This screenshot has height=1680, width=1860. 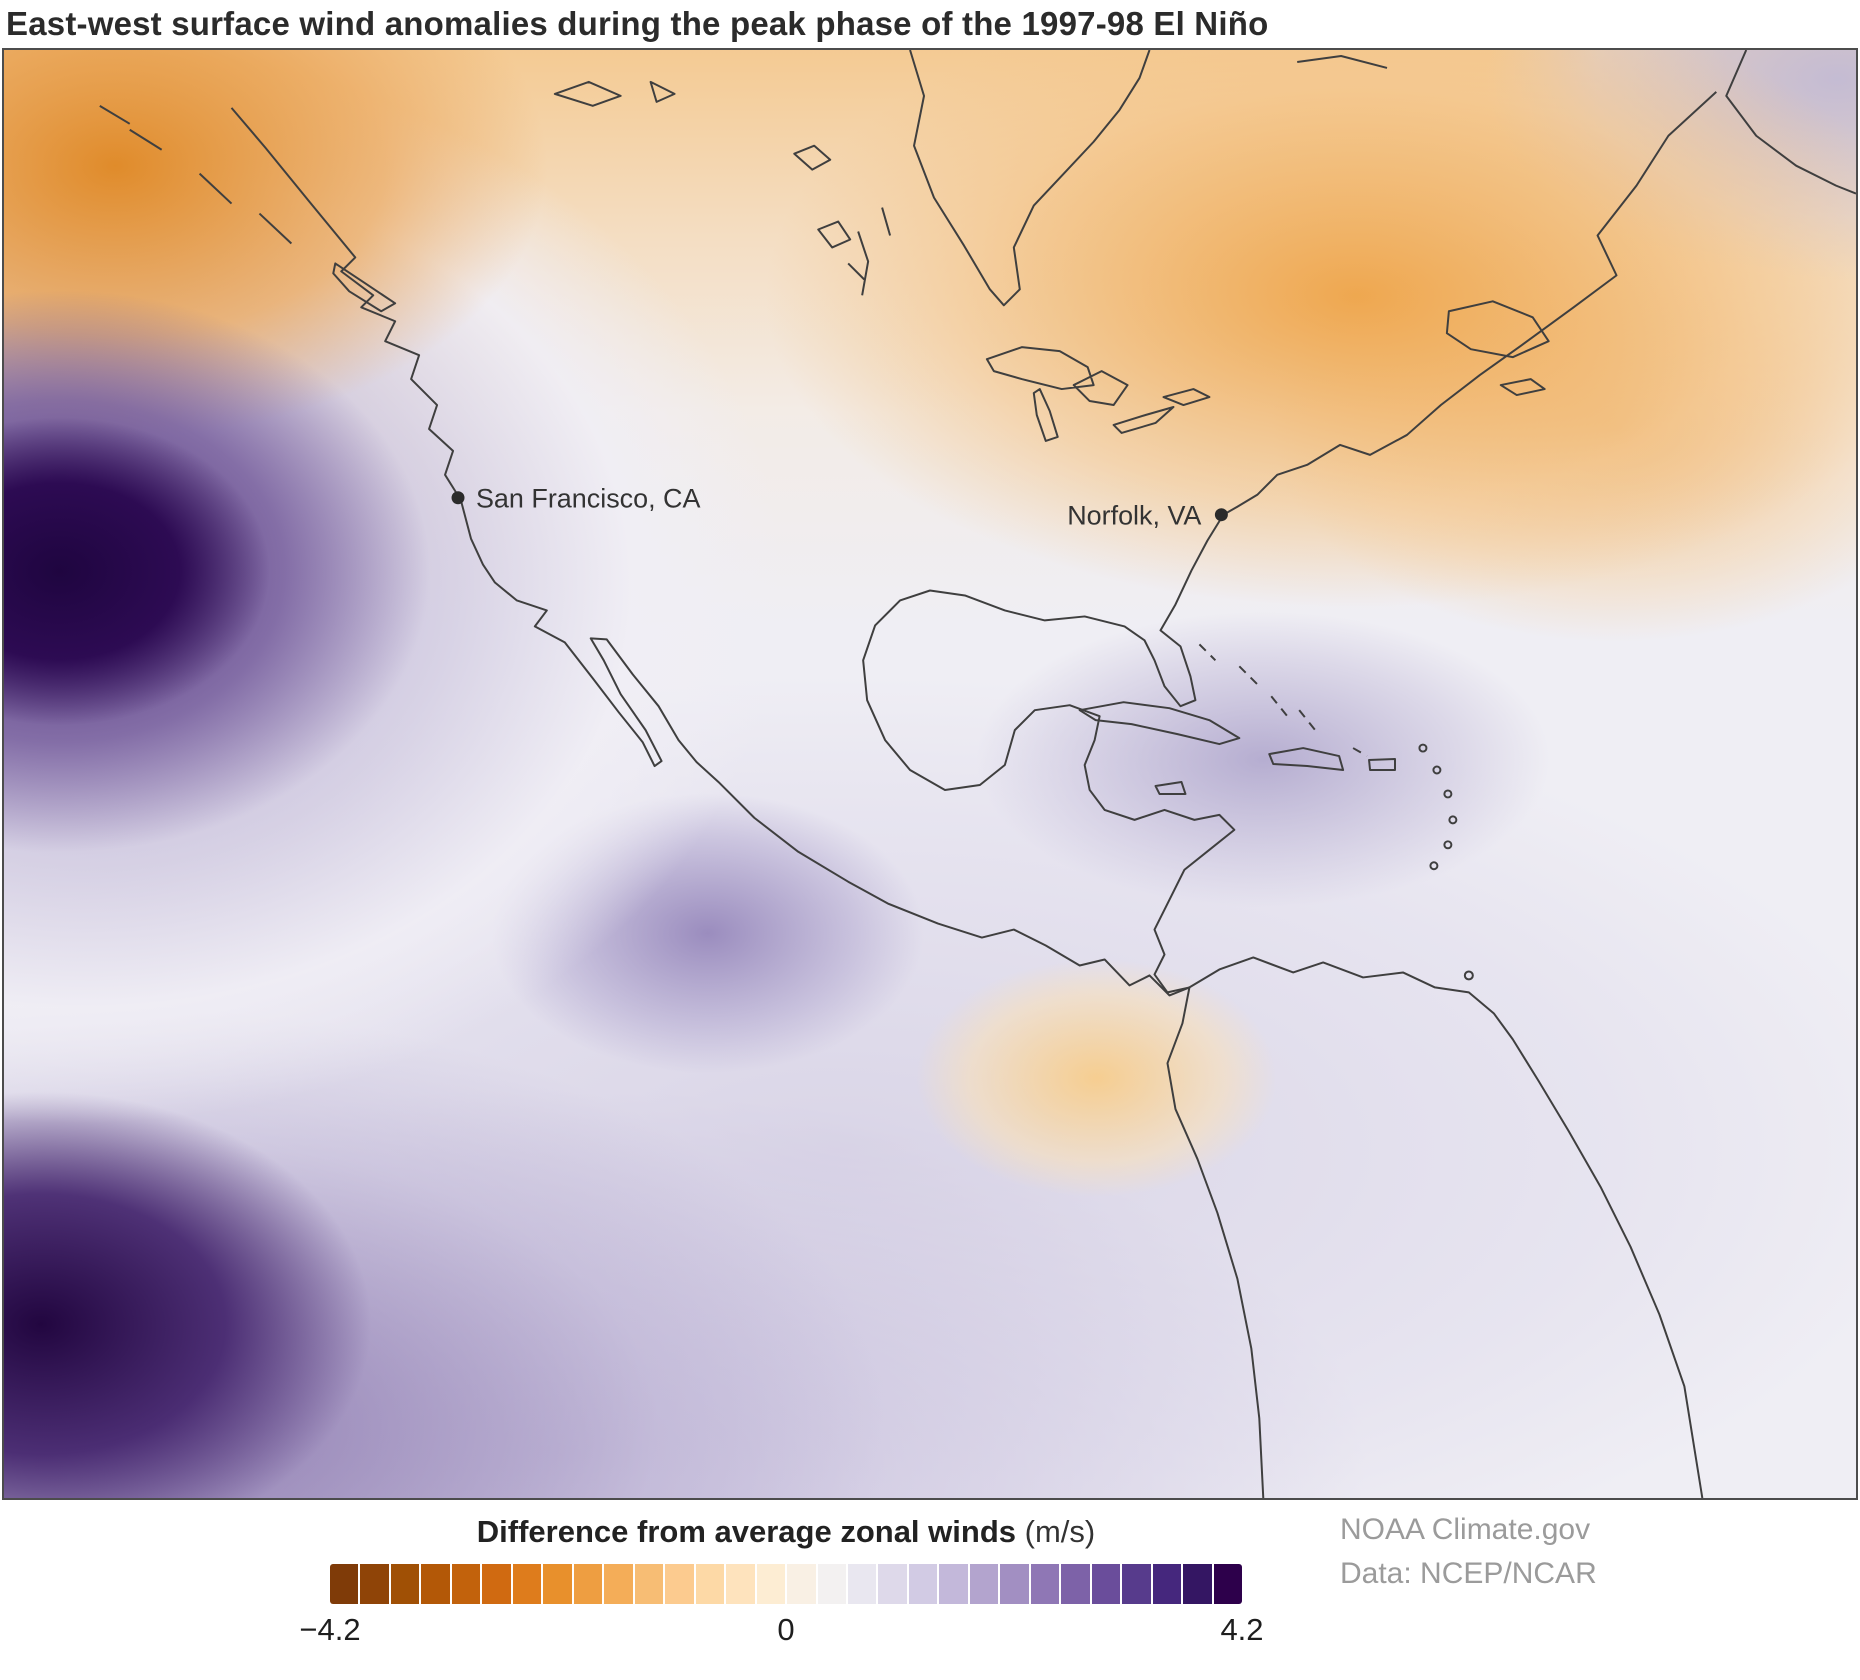 I want to click on colorbar-ticks: −4.2 0 4.2, so click(x=781, y=1633).